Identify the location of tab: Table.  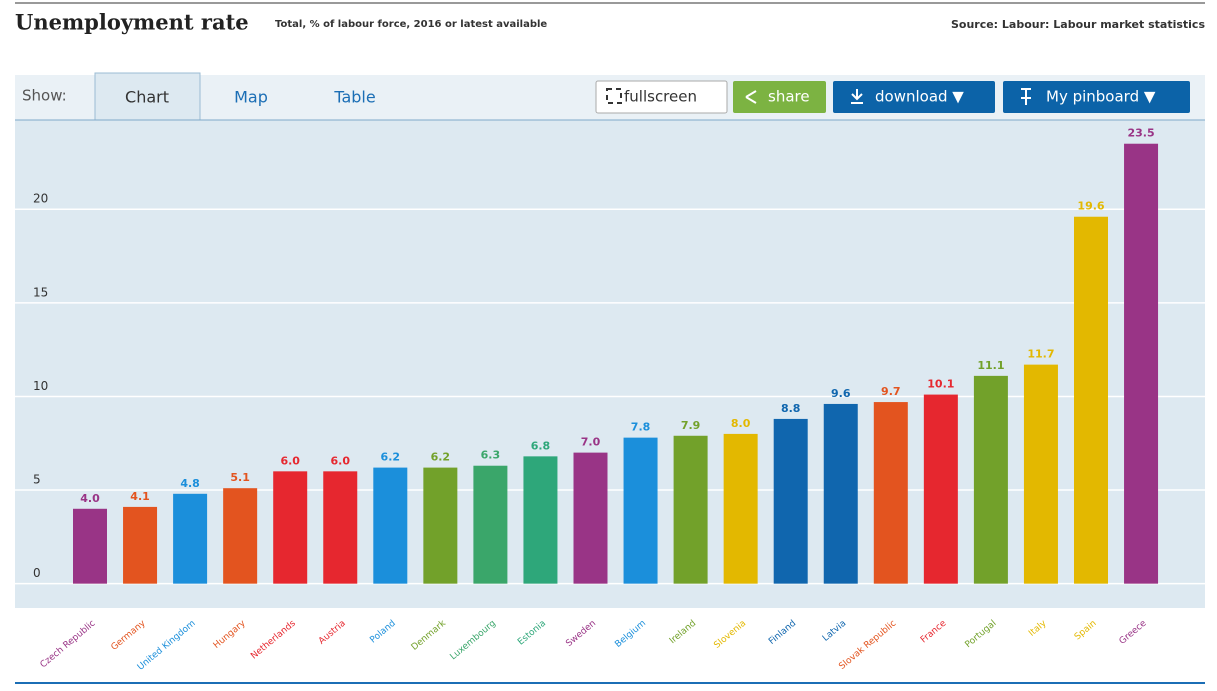
(354, 97).